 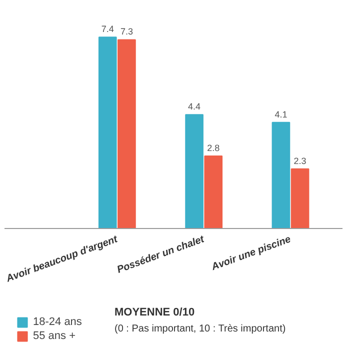 What do you see at coordinates (213, 147) in the screenshot?
I see `data-label: 2.8` at bounding box center [213, 147].